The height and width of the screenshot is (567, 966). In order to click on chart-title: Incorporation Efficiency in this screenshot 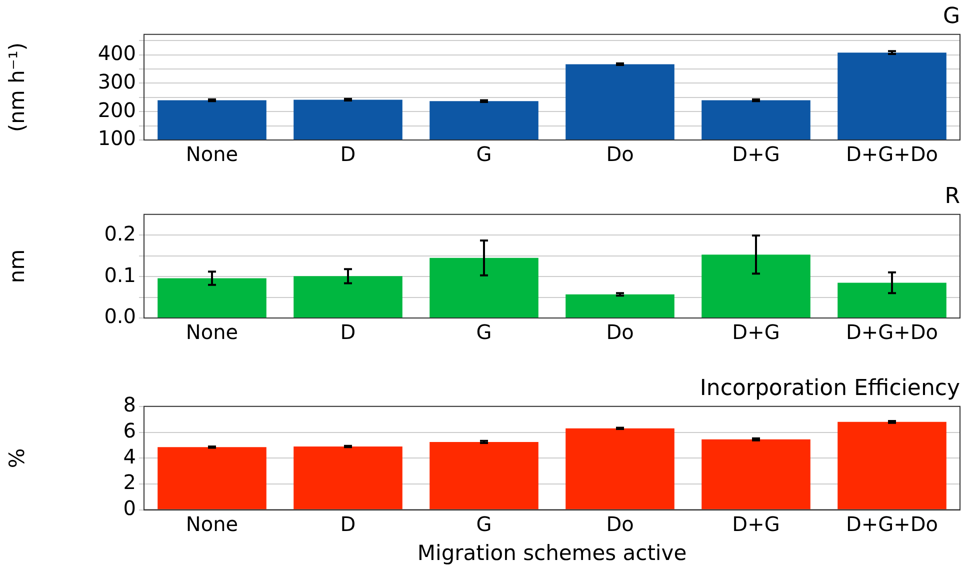, I will do `click(830, 388)`.